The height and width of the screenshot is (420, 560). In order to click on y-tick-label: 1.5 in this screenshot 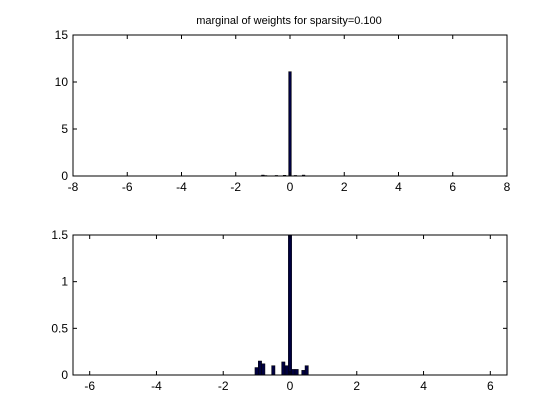, I will do `click(59, 235)`.